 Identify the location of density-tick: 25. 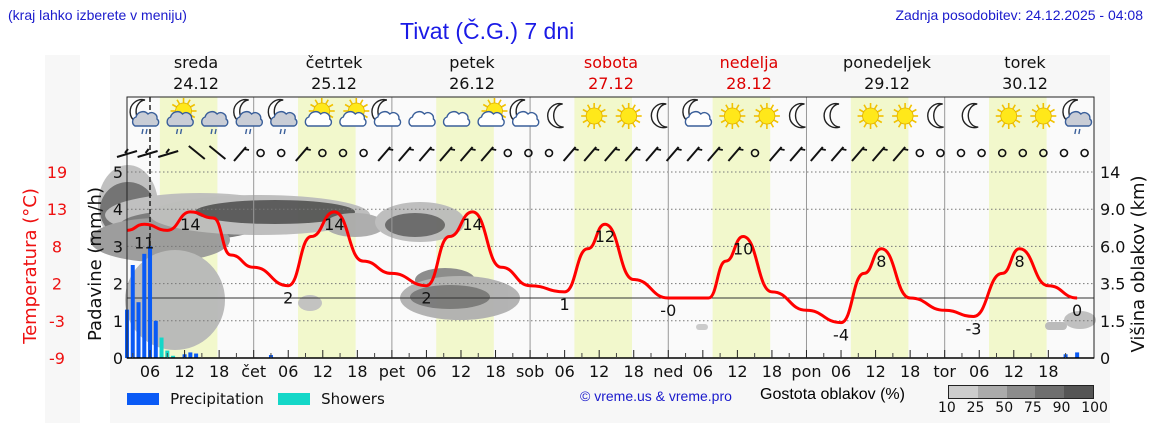
(975, 408).